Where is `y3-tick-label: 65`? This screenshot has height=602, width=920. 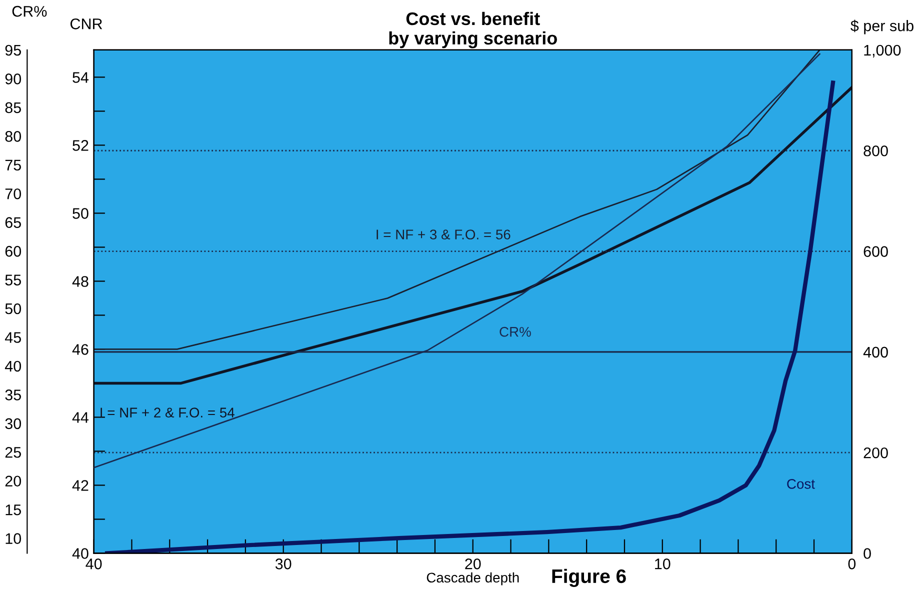 y3-tick-label: 65 is located at coordinates (13, 222).